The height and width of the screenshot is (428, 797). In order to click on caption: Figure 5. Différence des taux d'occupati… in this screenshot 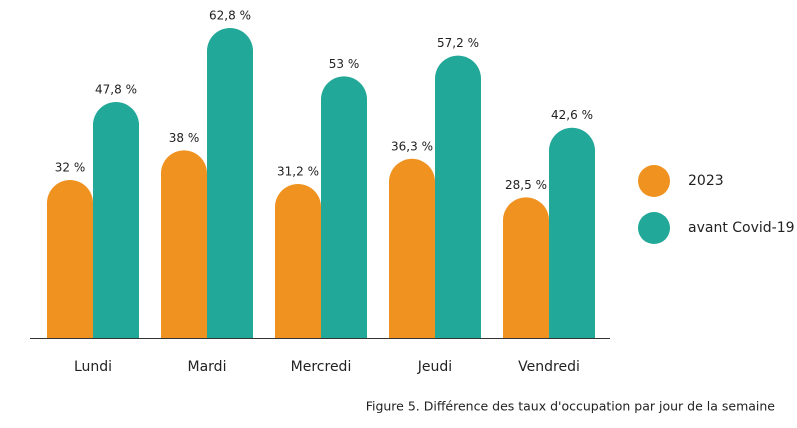, I will do `click(571, 406)`.